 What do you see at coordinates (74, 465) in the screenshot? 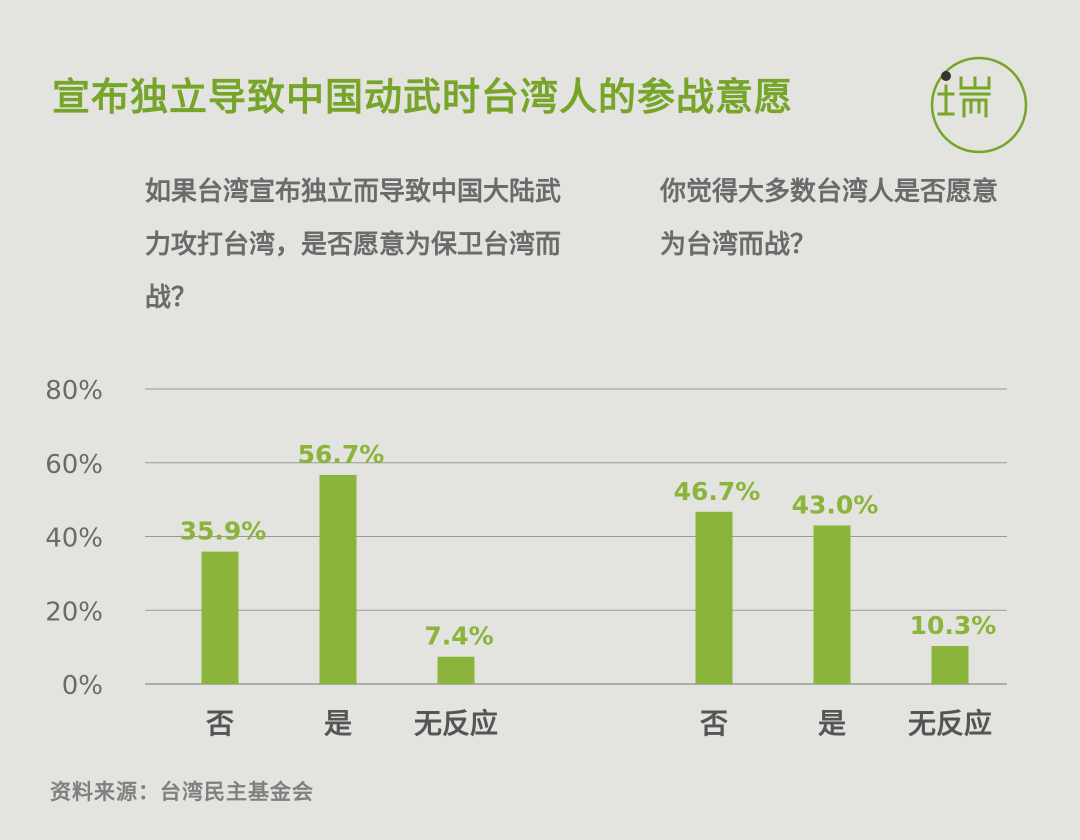
I see `y-tick-label: 60%` at bounding box center [74, 465].